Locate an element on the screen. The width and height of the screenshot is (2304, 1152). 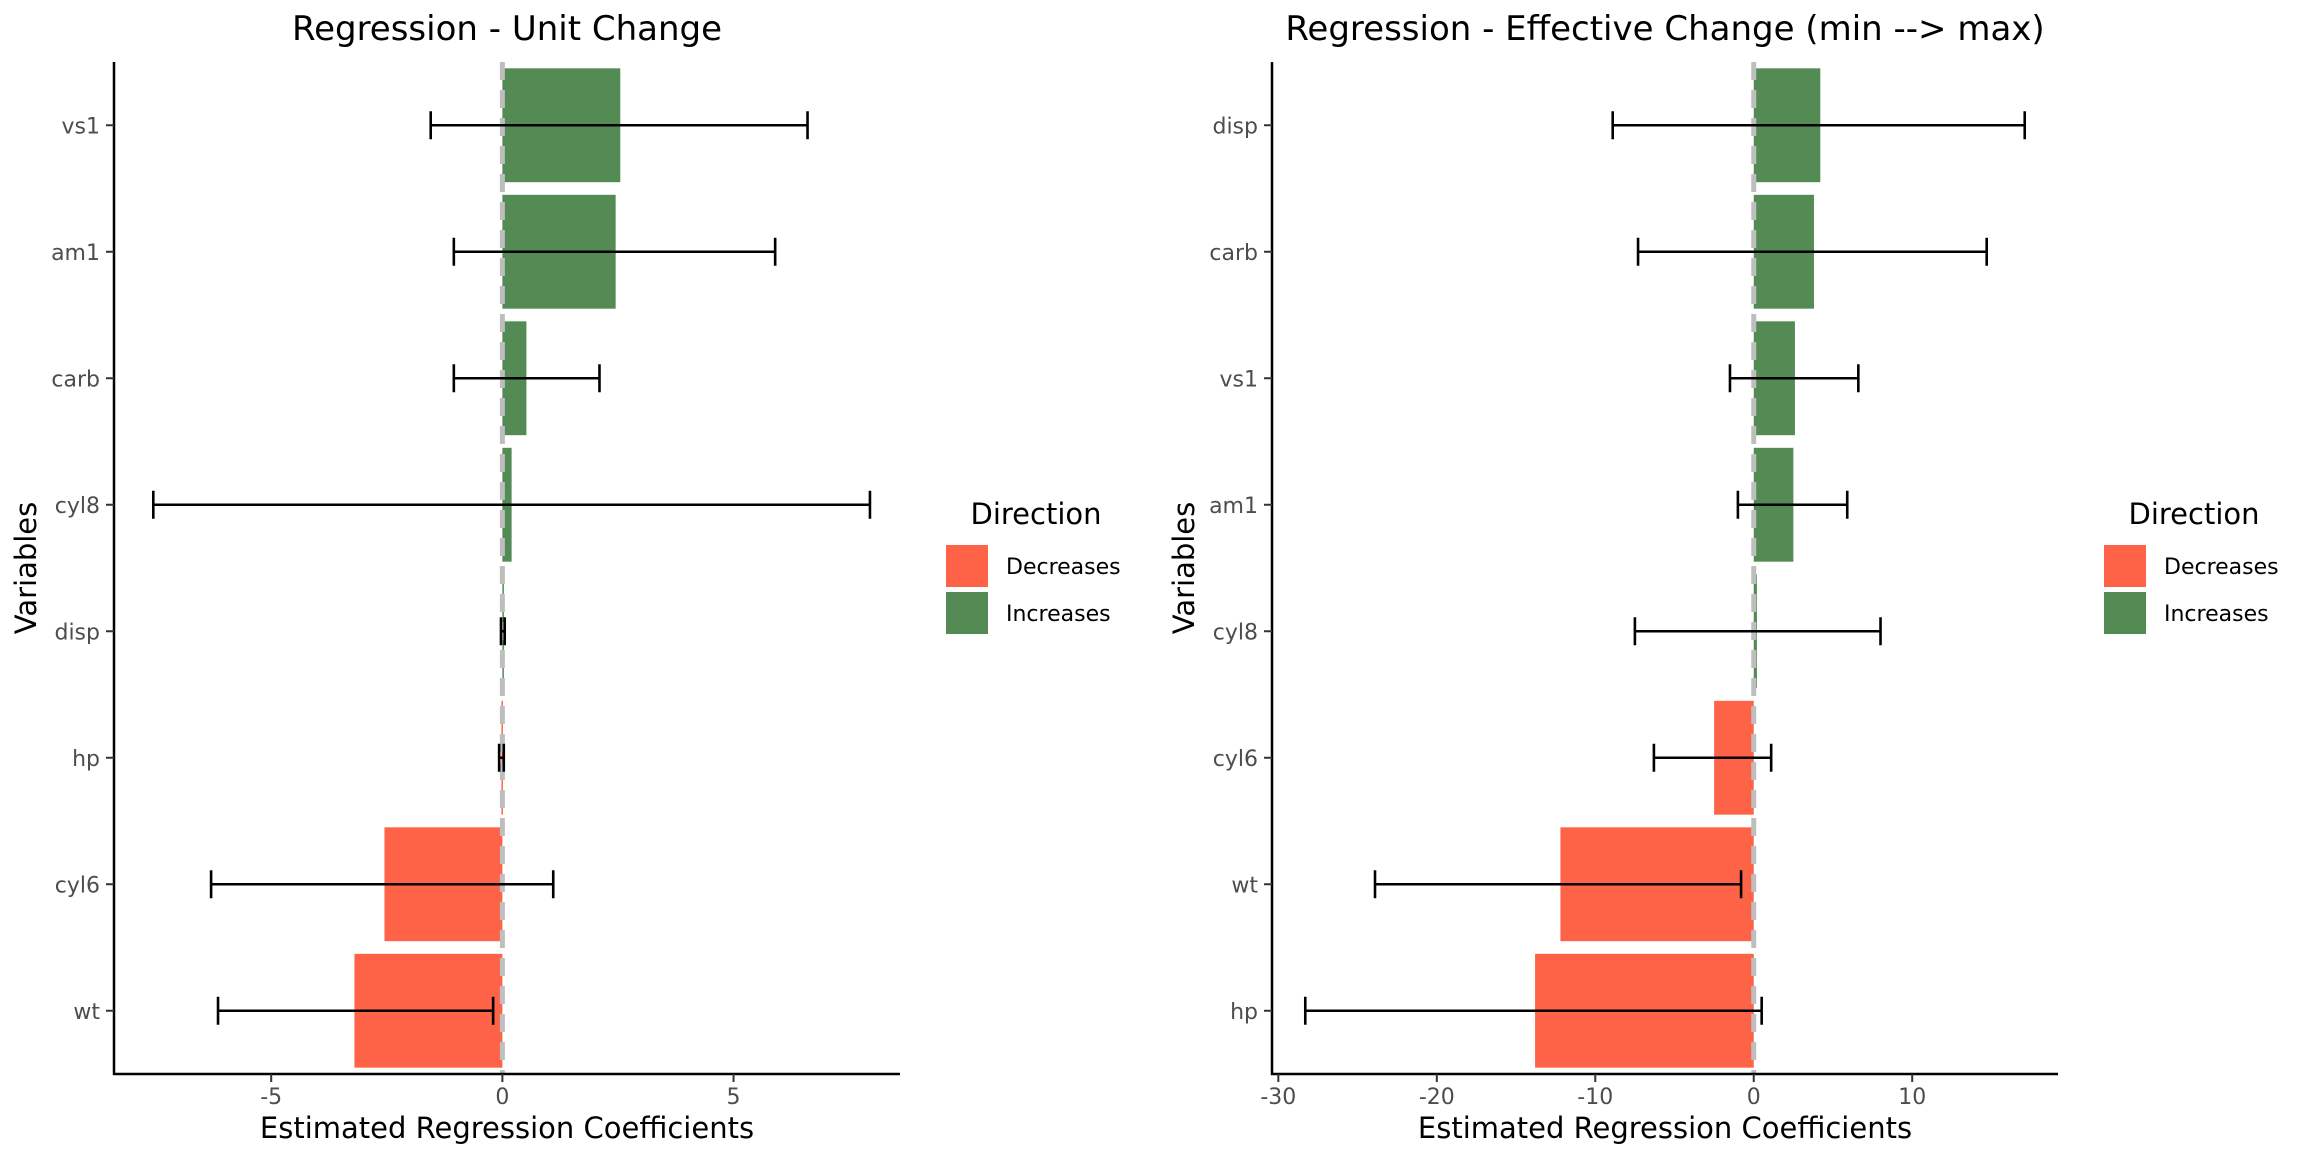
x-tick-label: -30 is located at coordinates (1278, 1097).